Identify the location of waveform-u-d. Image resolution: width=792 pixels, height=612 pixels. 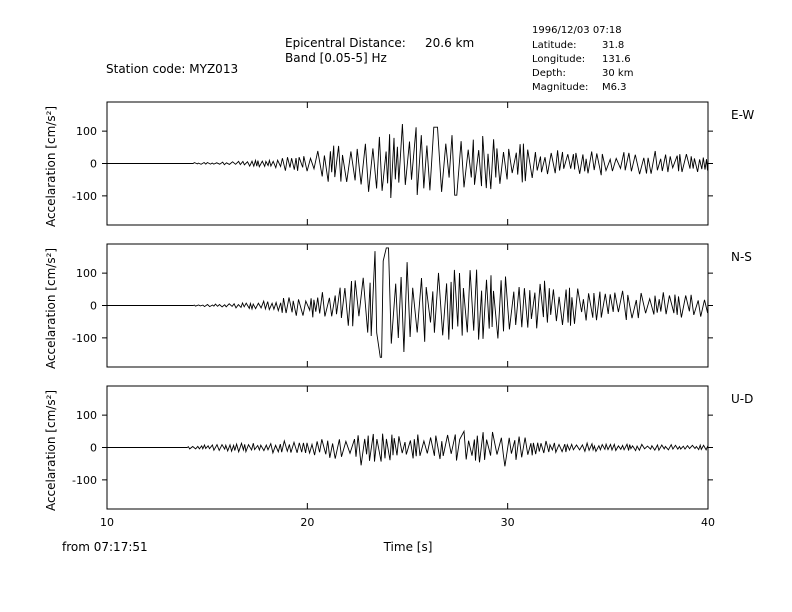
(408, 448).